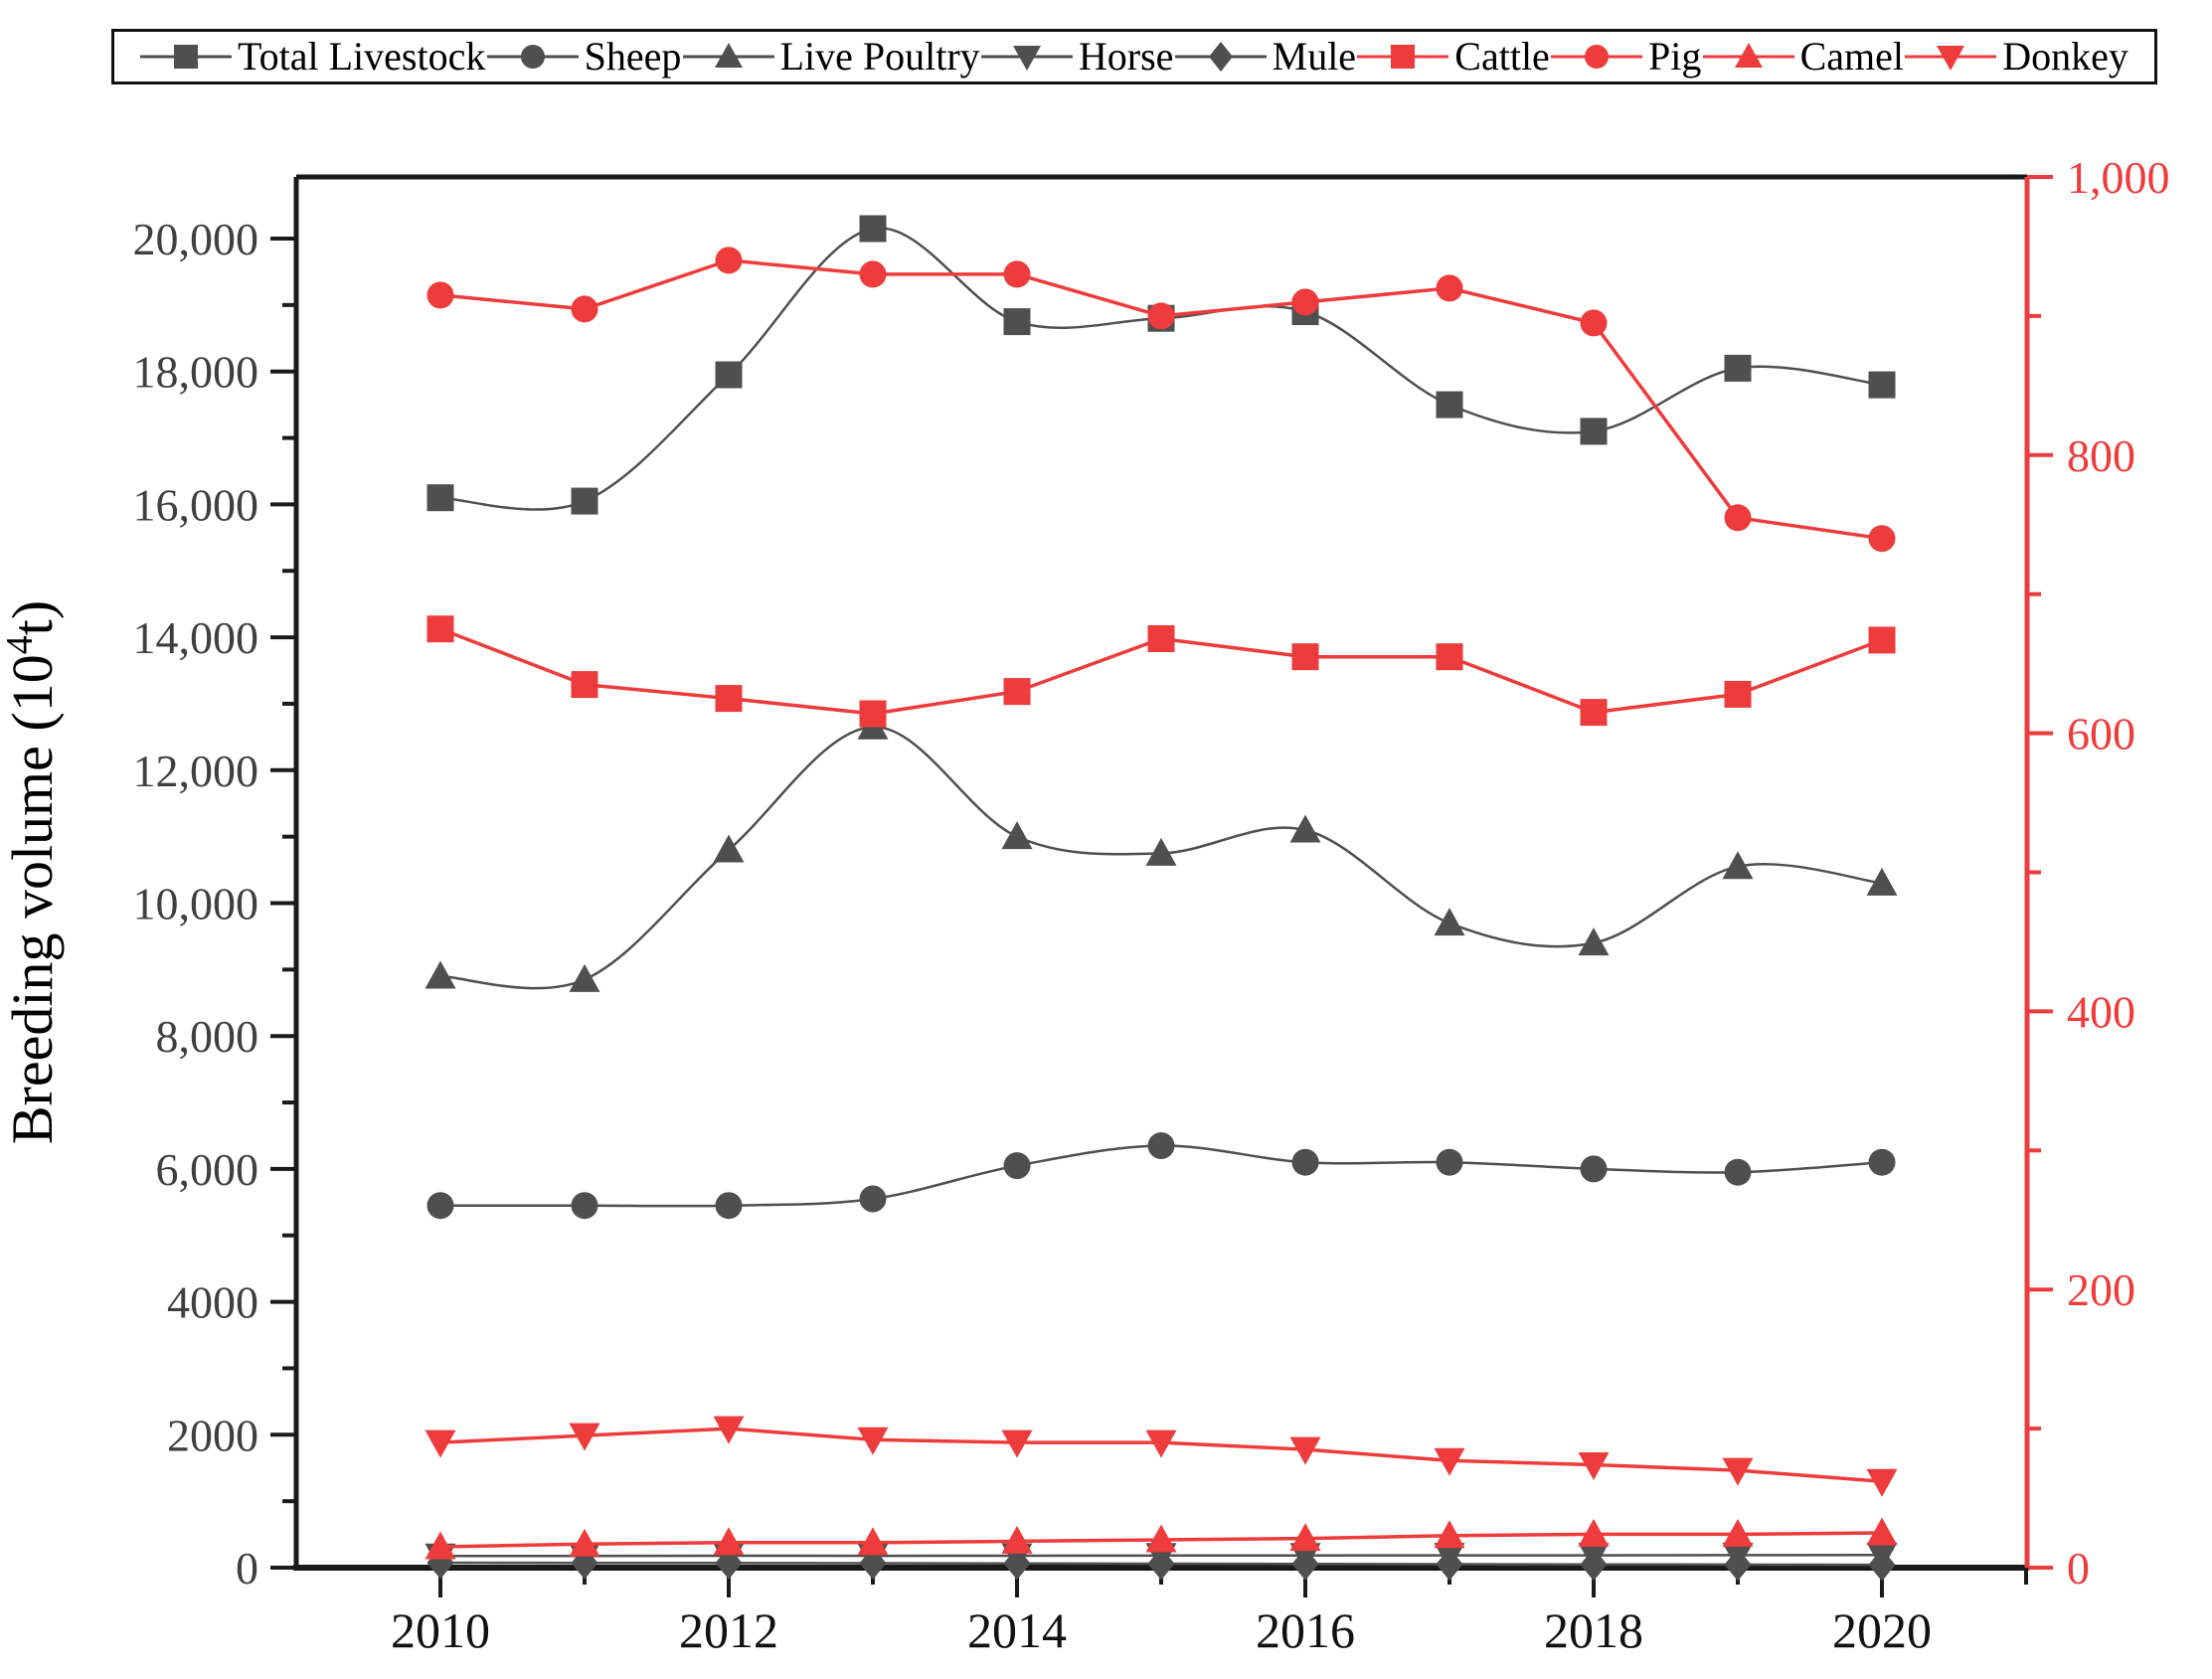 The height and width of the screenshot is (1679, 2212). What do you see at coordinates (1314, 56) in the screenshot?
I see `legend-label-mule: Mule` at bounding box center [1314, 56].